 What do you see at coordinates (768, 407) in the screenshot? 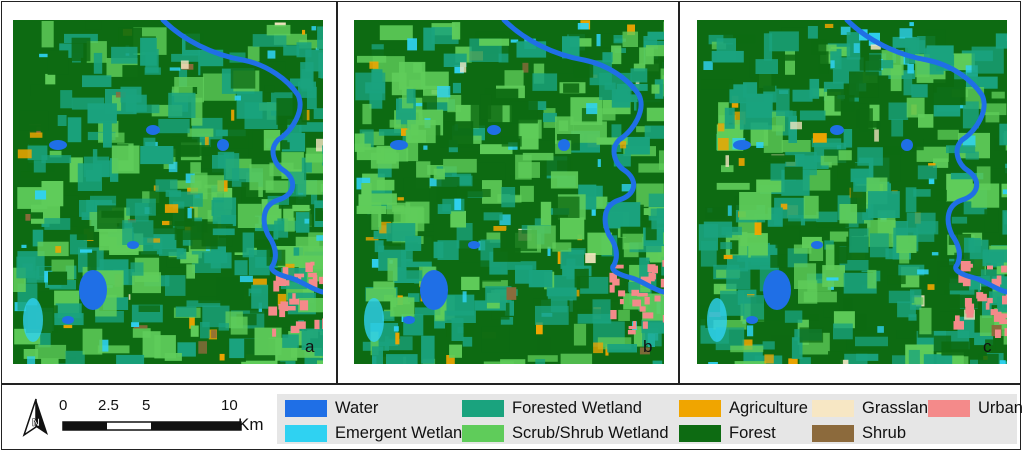
I see `legend-label: Agriculture` at bounding box center [768, 407].